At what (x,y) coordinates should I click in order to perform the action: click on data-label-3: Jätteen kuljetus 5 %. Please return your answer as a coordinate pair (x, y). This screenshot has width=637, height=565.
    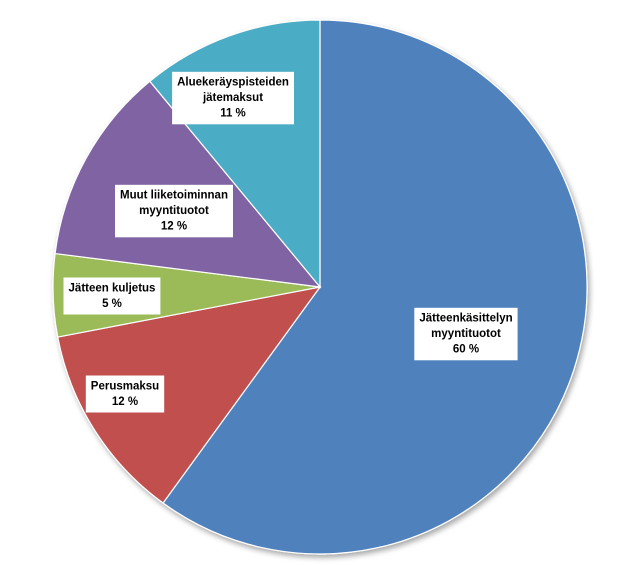
    Looking at the image, I should click on (112, 296).